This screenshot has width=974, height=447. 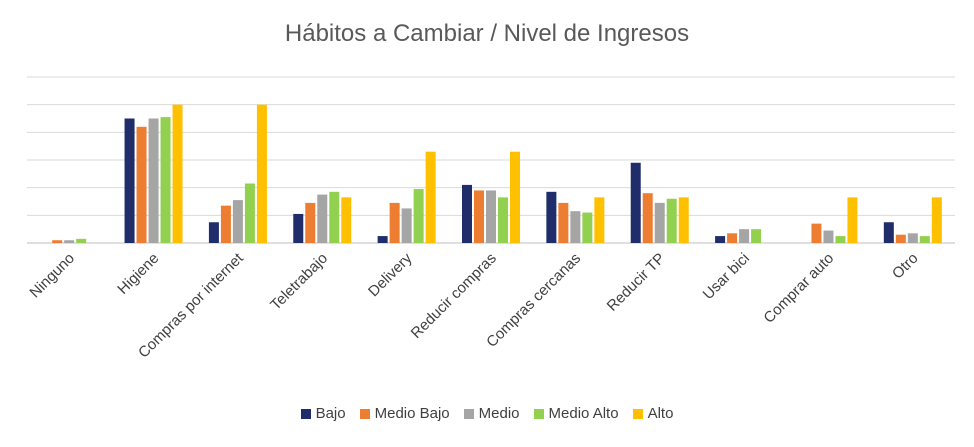 I want to click on x-tick-label: Reducir compras, so click(x=454, y=296).